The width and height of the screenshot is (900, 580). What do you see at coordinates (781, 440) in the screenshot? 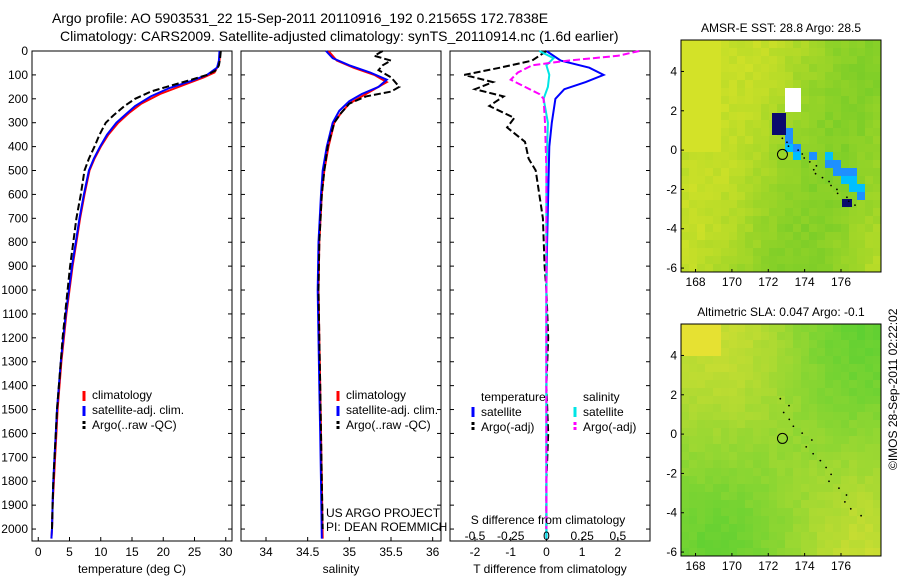
I see `sla_map-frame` at bounding box center [781, 440].